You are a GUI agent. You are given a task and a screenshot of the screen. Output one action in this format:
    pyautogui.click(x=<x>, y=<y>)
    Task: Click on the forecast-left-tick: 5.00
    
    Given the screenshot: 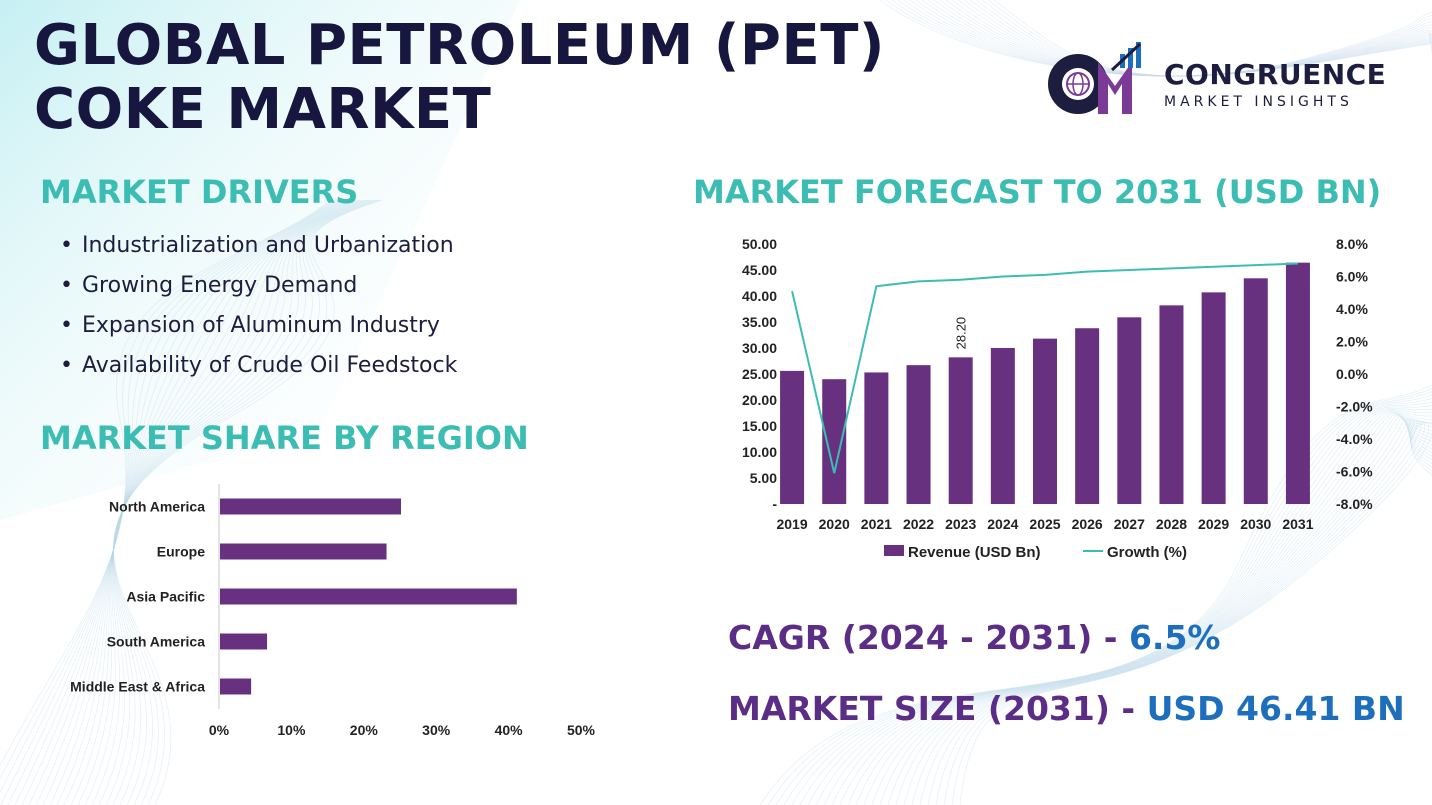 What is the action you would take?
    pyautogui.click(x=763, y=478)
    